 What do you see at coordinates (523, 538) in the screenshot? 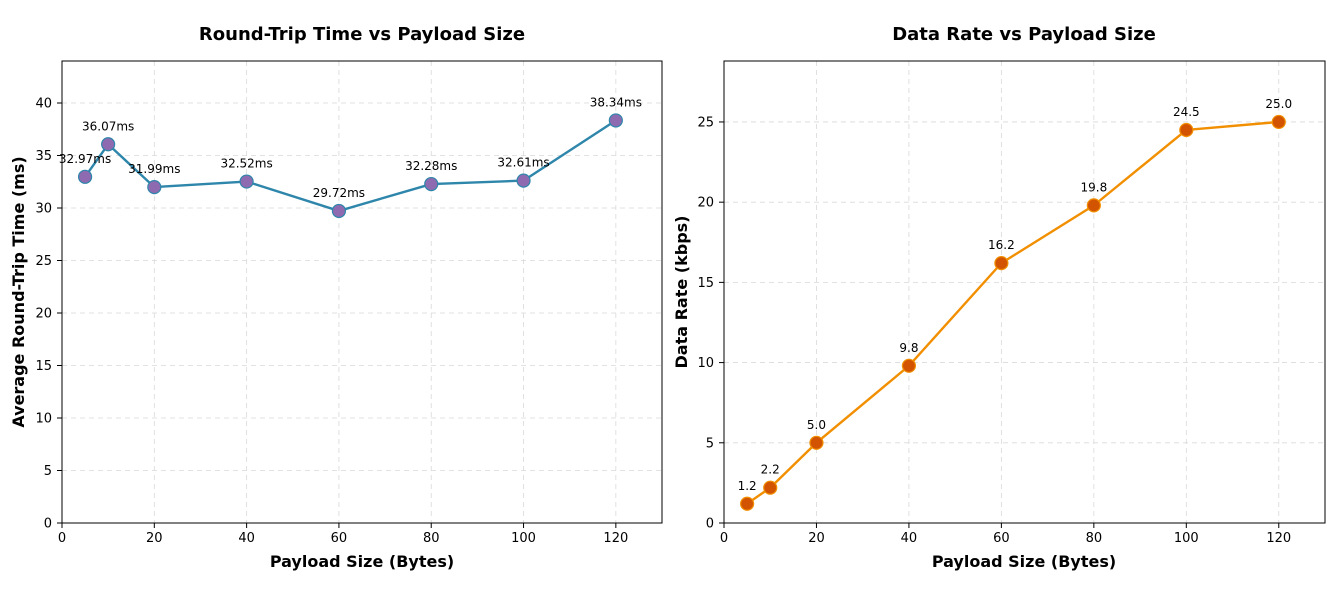
I see `rtt-x-tick-label: 100` at bounding box center [523, 538].